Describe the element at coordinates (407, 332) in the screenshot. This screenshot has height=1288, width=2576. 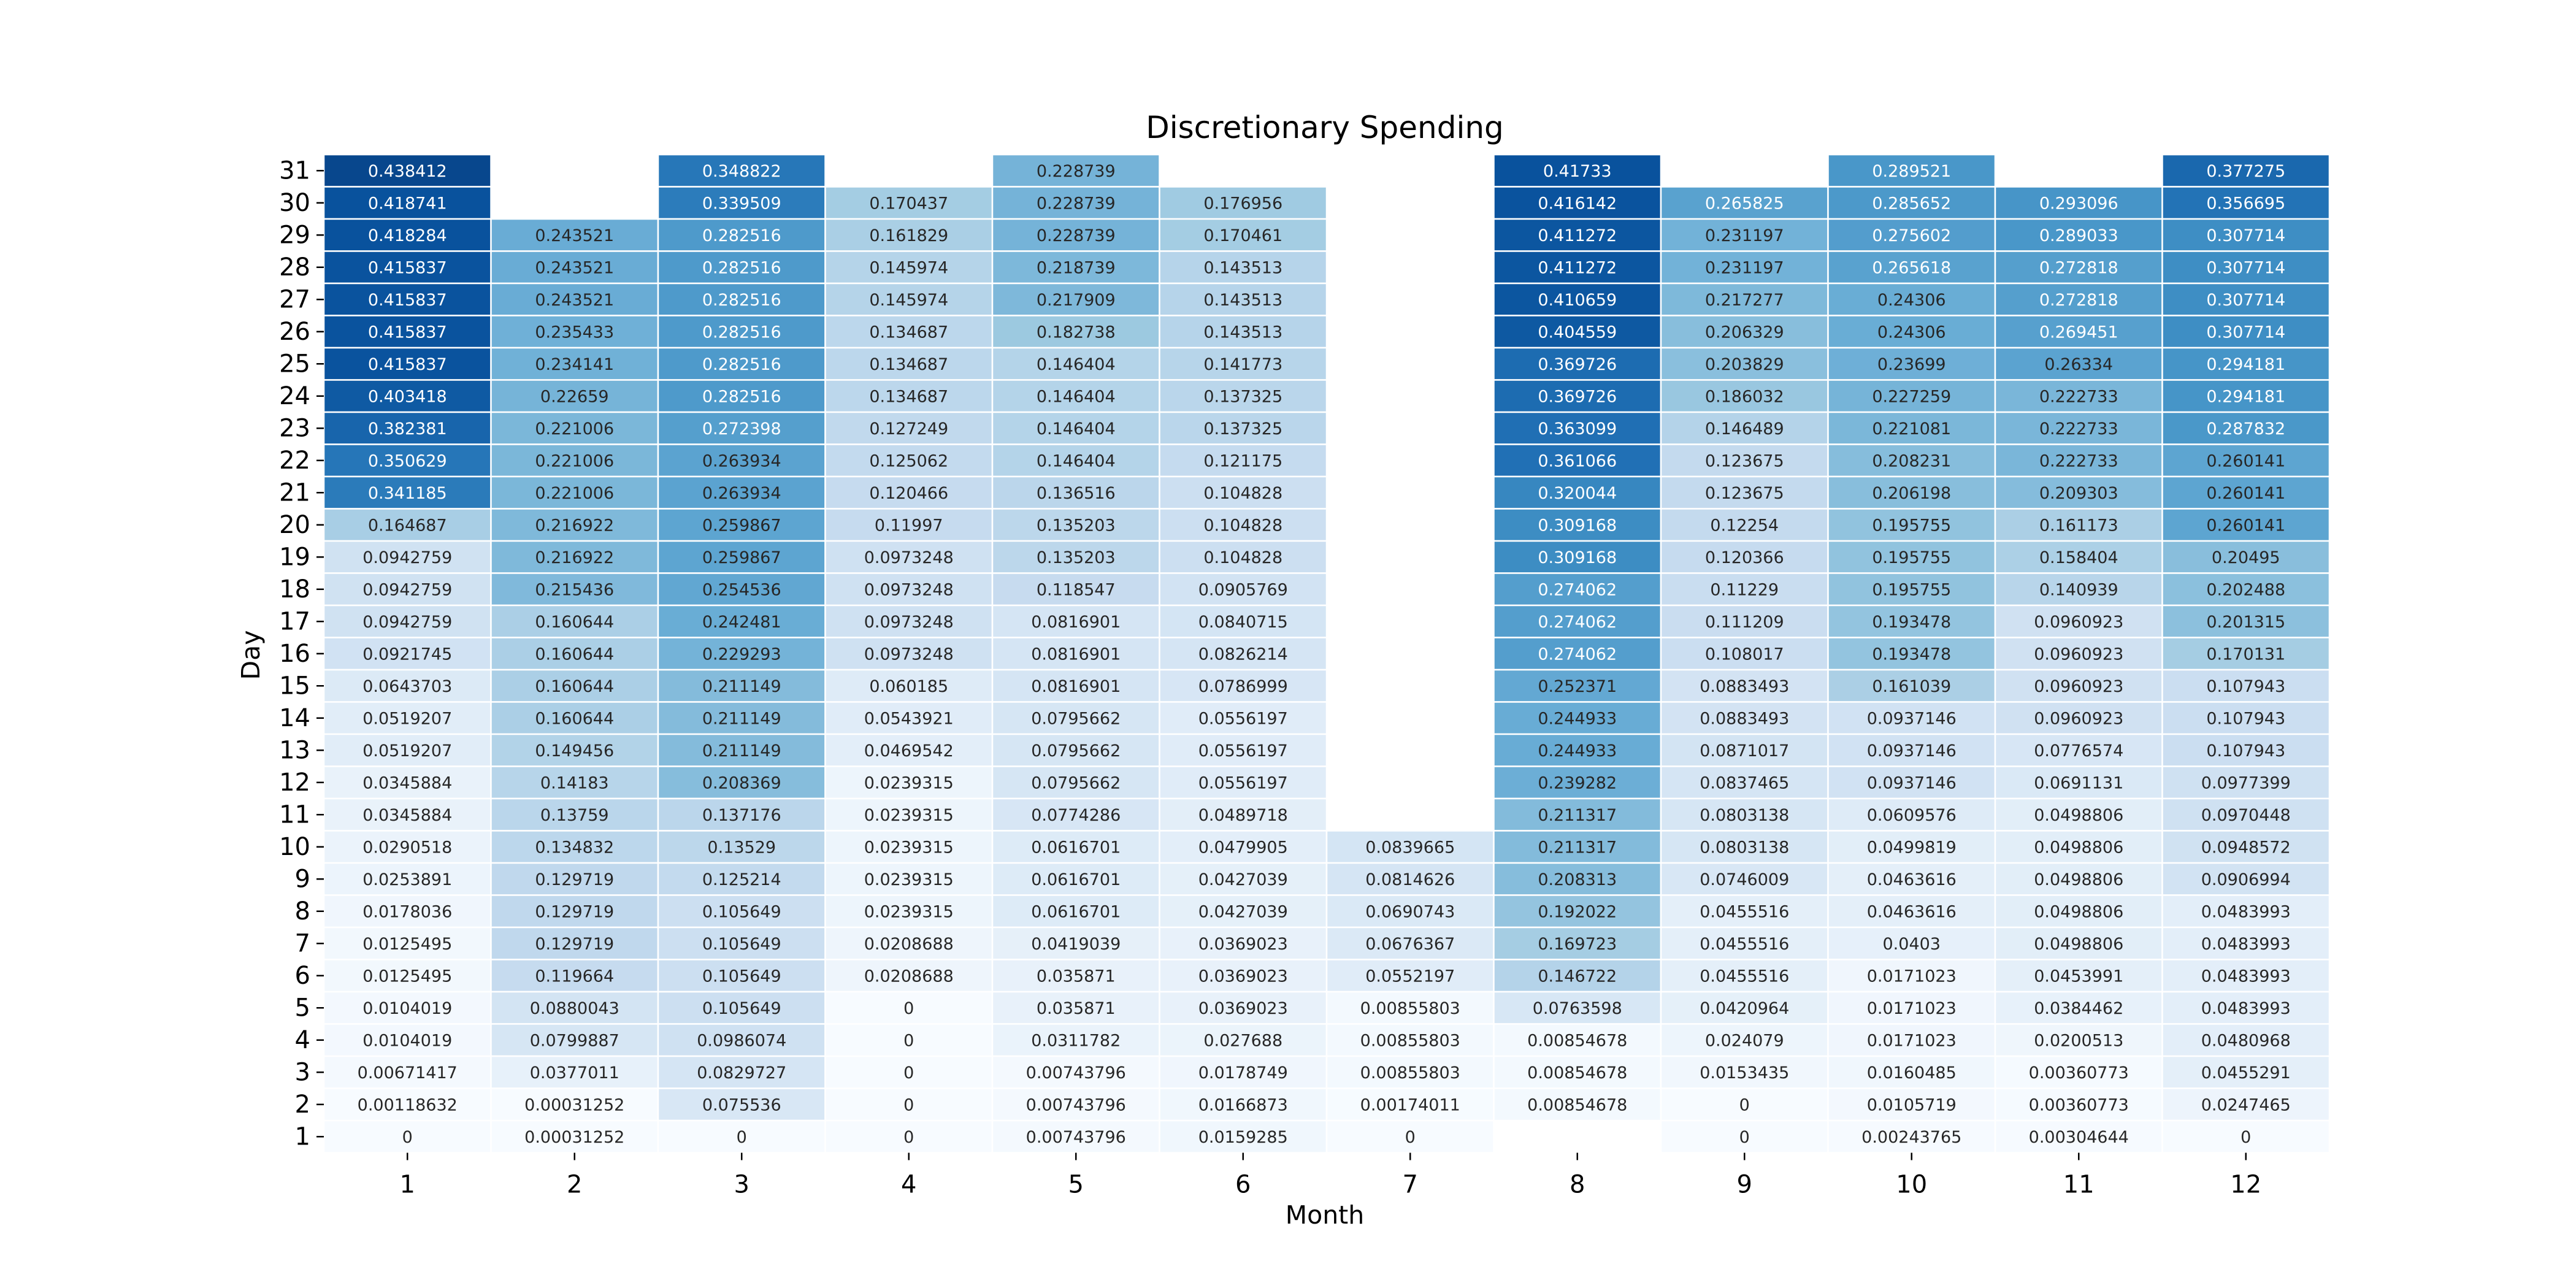
I see `cell-value-label: 0.415837` at that location.